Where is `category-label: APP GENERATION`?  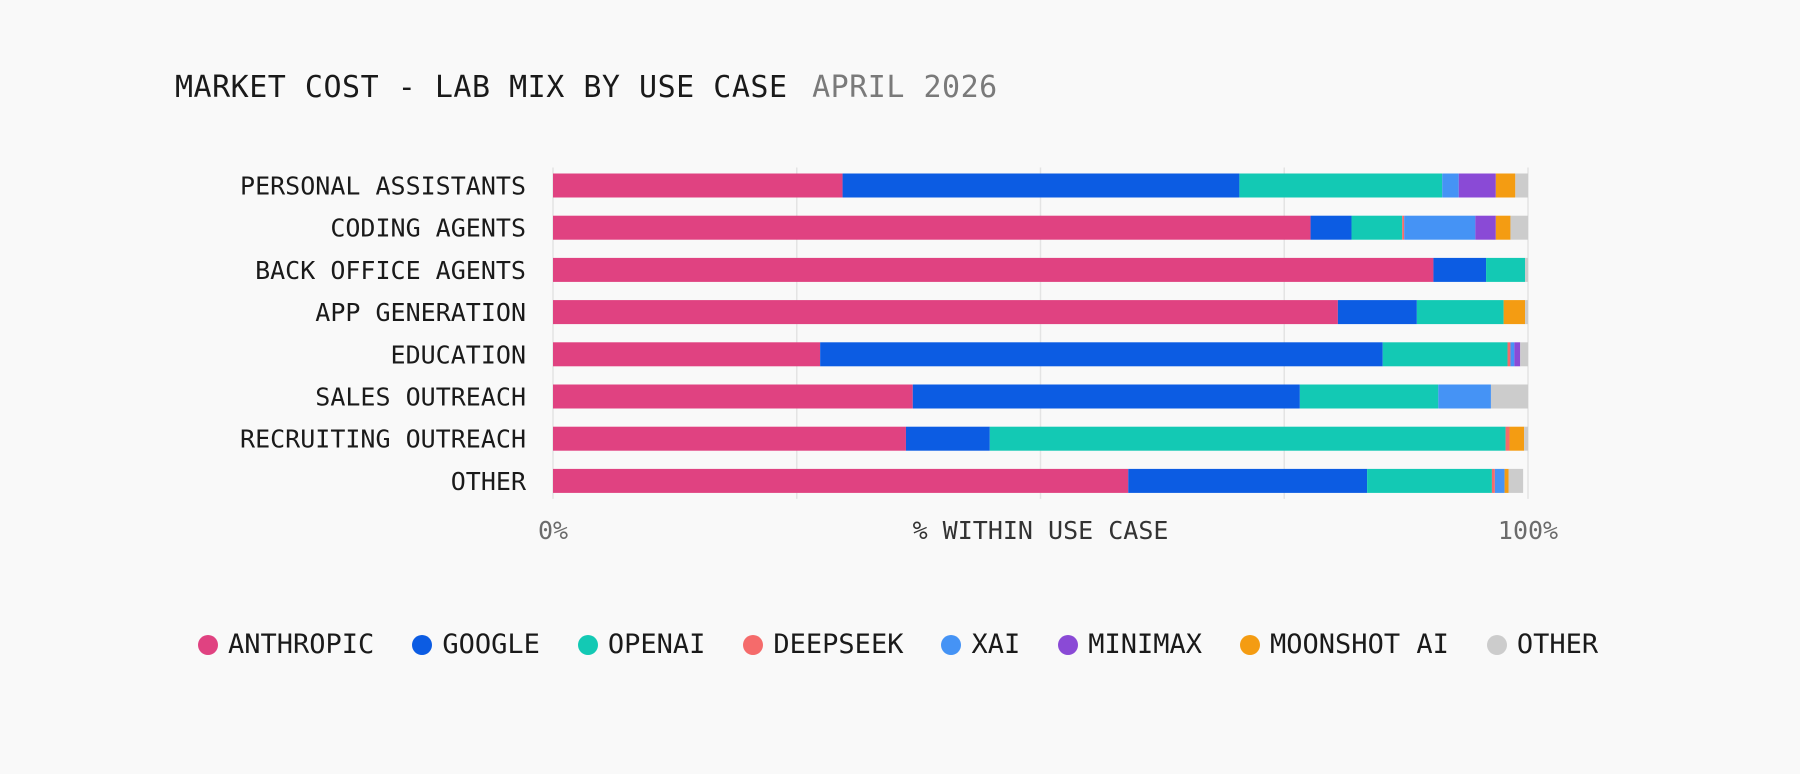 category-label: APP GENERATION is located at coordinates (420, 312).